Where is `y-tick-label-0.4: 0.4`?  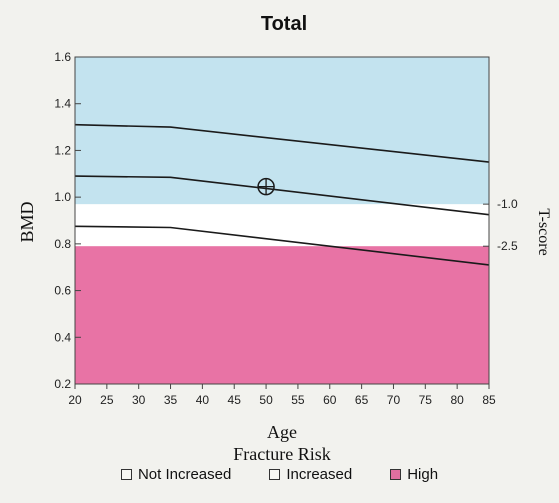 y-tick-label-0.4: 0.4 is located at coordinates (62, 337).